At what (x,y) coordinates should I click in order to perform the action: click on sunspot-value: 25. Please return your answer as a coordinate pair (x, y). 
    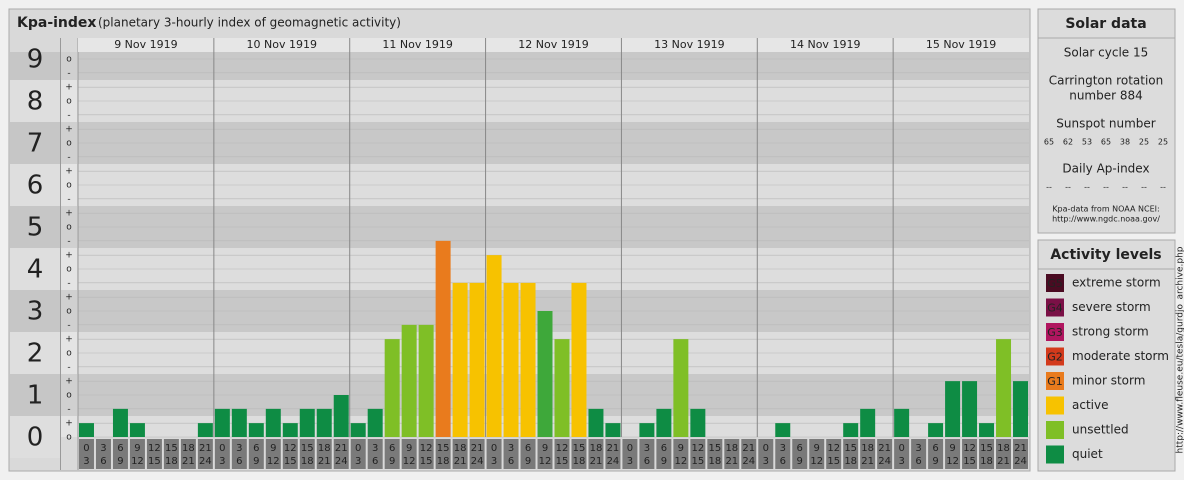
    Looking at the image, I should click on (1144, 142).